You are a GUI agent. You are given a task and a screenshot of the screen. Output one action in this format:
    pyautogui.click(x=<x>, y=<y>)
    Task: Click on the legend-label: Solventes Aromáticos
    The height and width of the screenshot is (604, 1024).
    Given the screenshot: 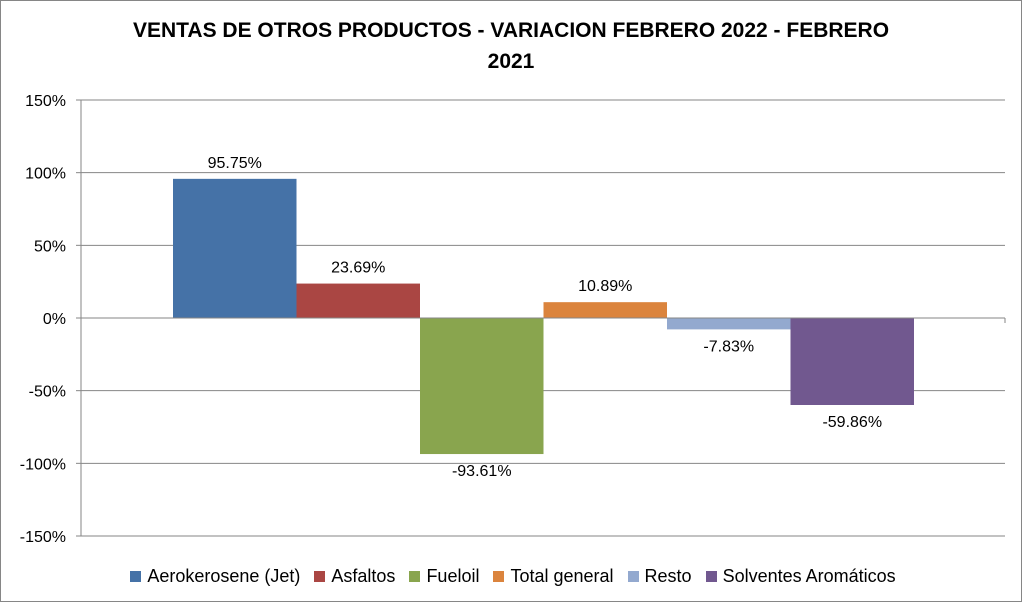 What is the action you would take?
    pyautogui.click(x=809, y=575)
    